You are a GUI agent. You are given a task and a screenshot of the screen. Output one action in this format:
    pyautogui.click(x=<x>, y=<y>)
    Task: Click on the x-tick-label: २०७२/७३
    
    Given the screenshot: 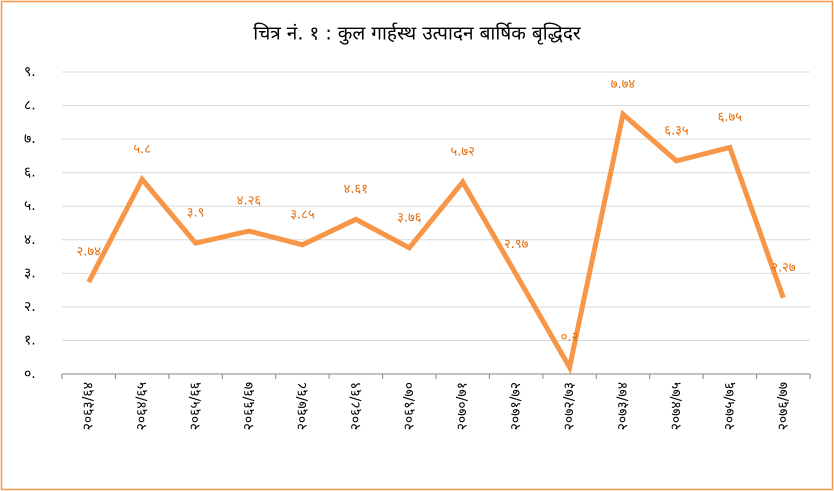 What is the action you would take?
    pyautogui.click(x=570, y=406)
    